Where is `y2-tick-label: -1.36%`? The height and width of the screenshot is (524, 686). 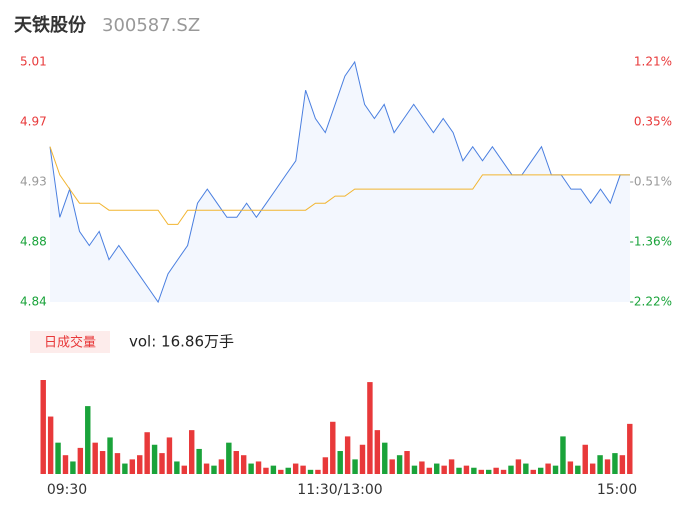 y2-tick-label: -1.36% is located at coordinates (651, 242).